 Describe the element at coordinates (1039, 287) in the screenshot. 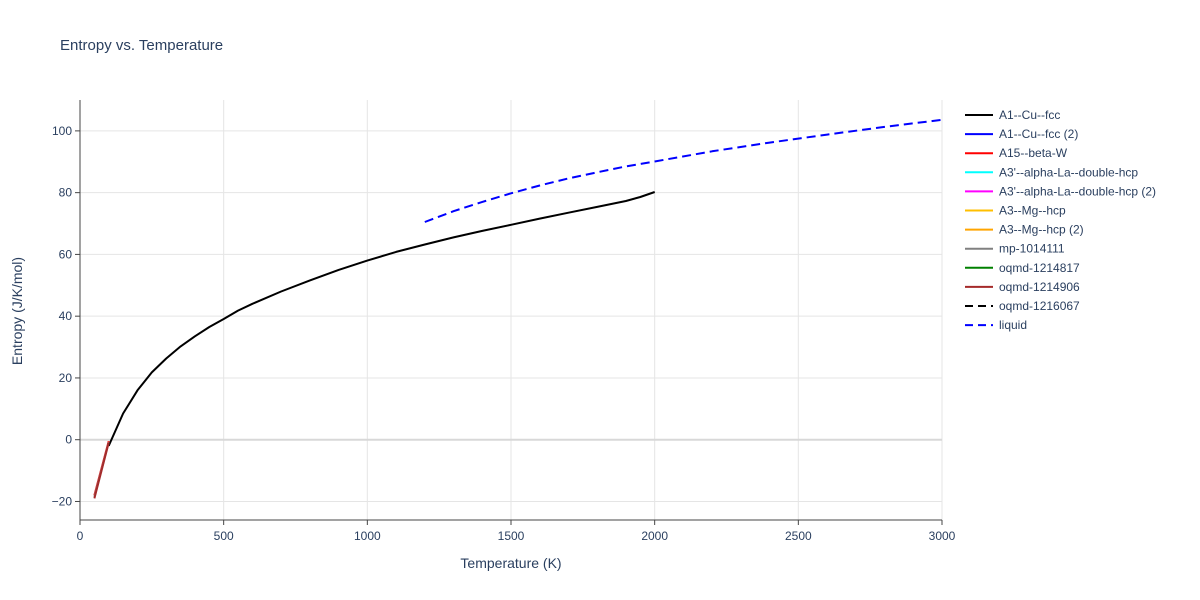

I see `legend-label: oqmd-1214906` at that location.